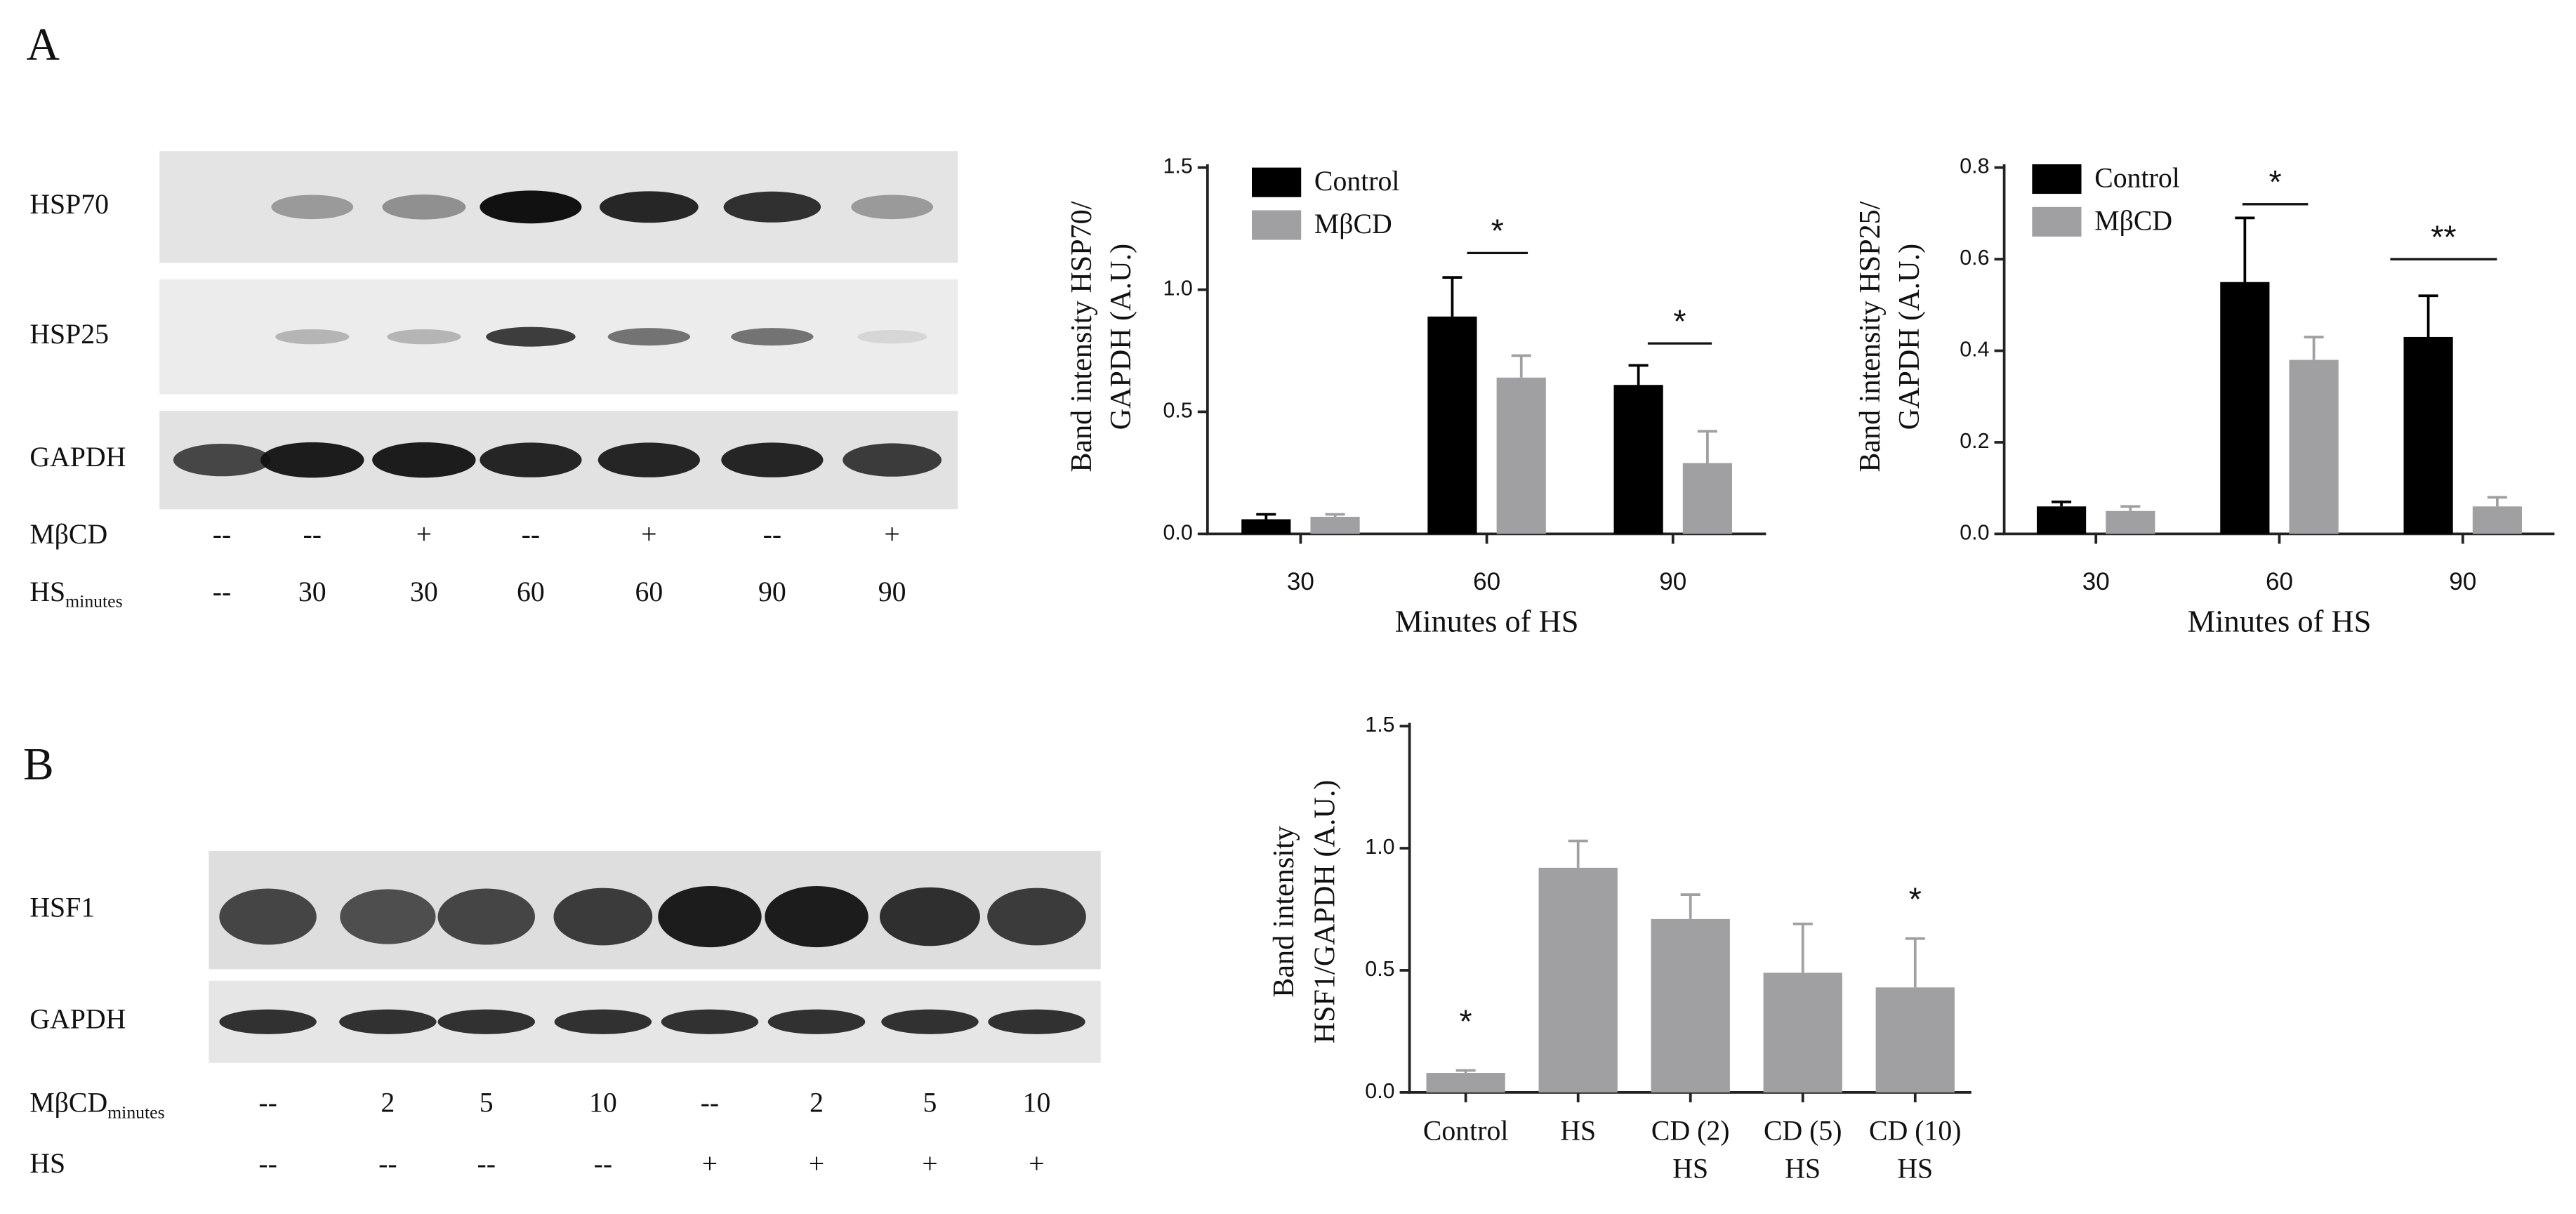 This screenshot has width=2576, height=1214. I want to click on x-tick-label: CD (10), so click(1915, 1130).